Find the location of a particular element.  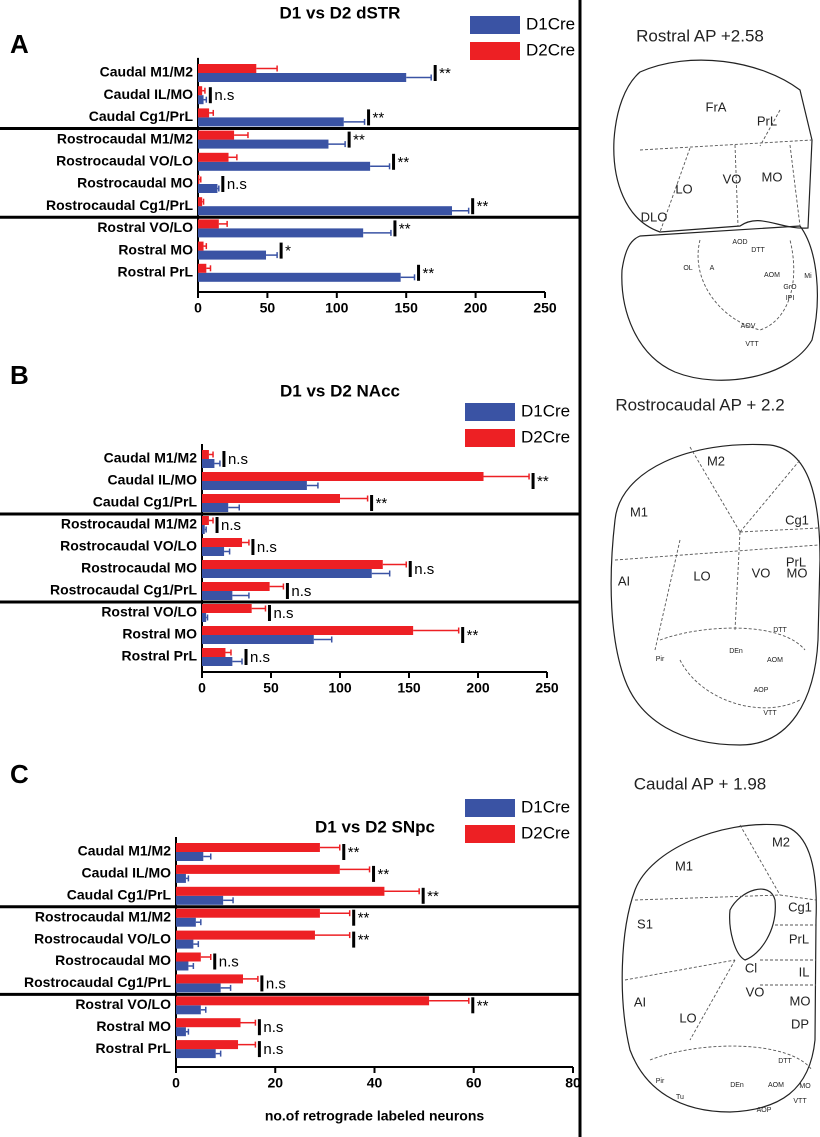

region-label: Tu is located at coordinates (680, 1097).